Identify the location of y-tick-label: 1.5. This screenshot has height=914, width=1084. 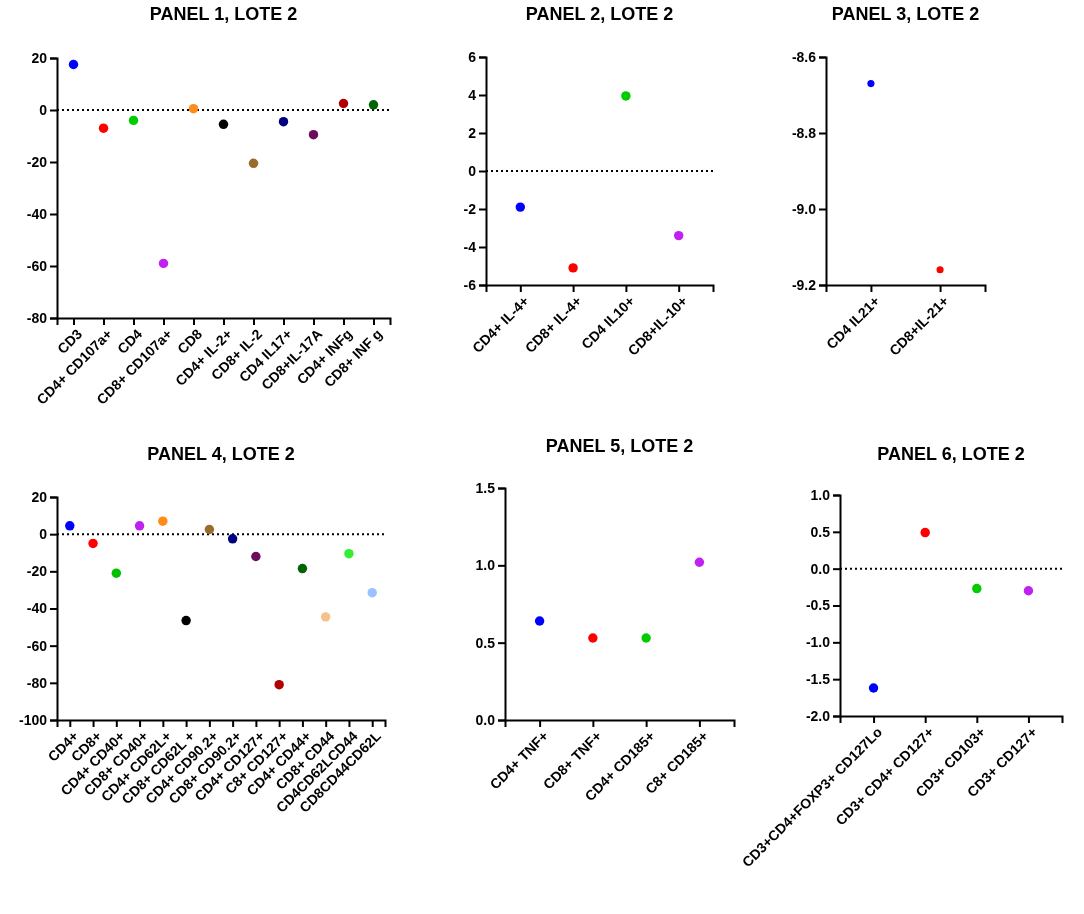
(485, 487).